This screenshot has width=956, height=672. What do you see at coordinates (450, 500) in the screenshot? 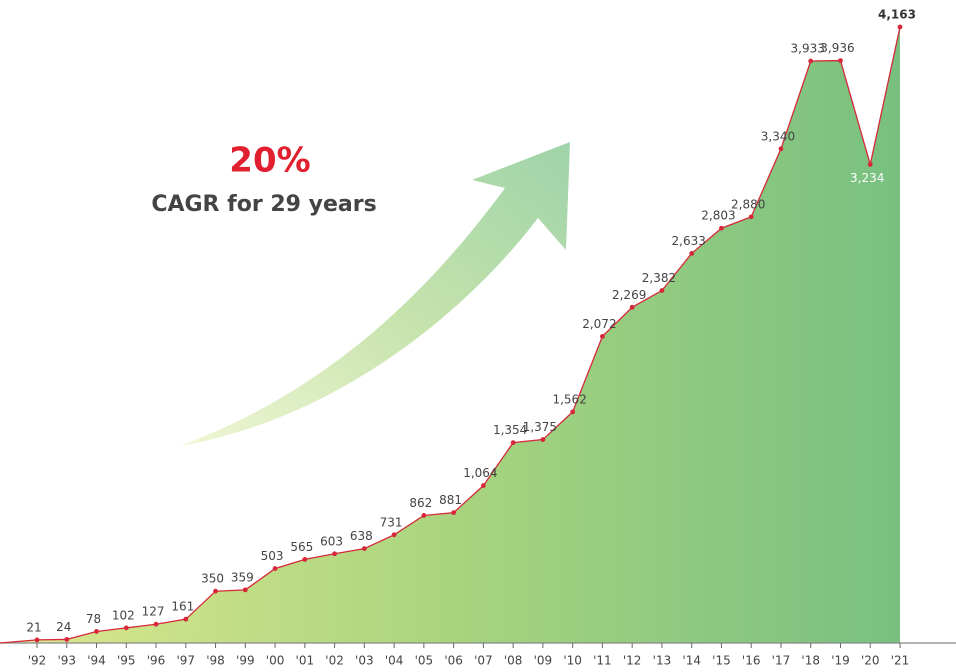
I see `value-label: 881` at bounding box center [450, 500].